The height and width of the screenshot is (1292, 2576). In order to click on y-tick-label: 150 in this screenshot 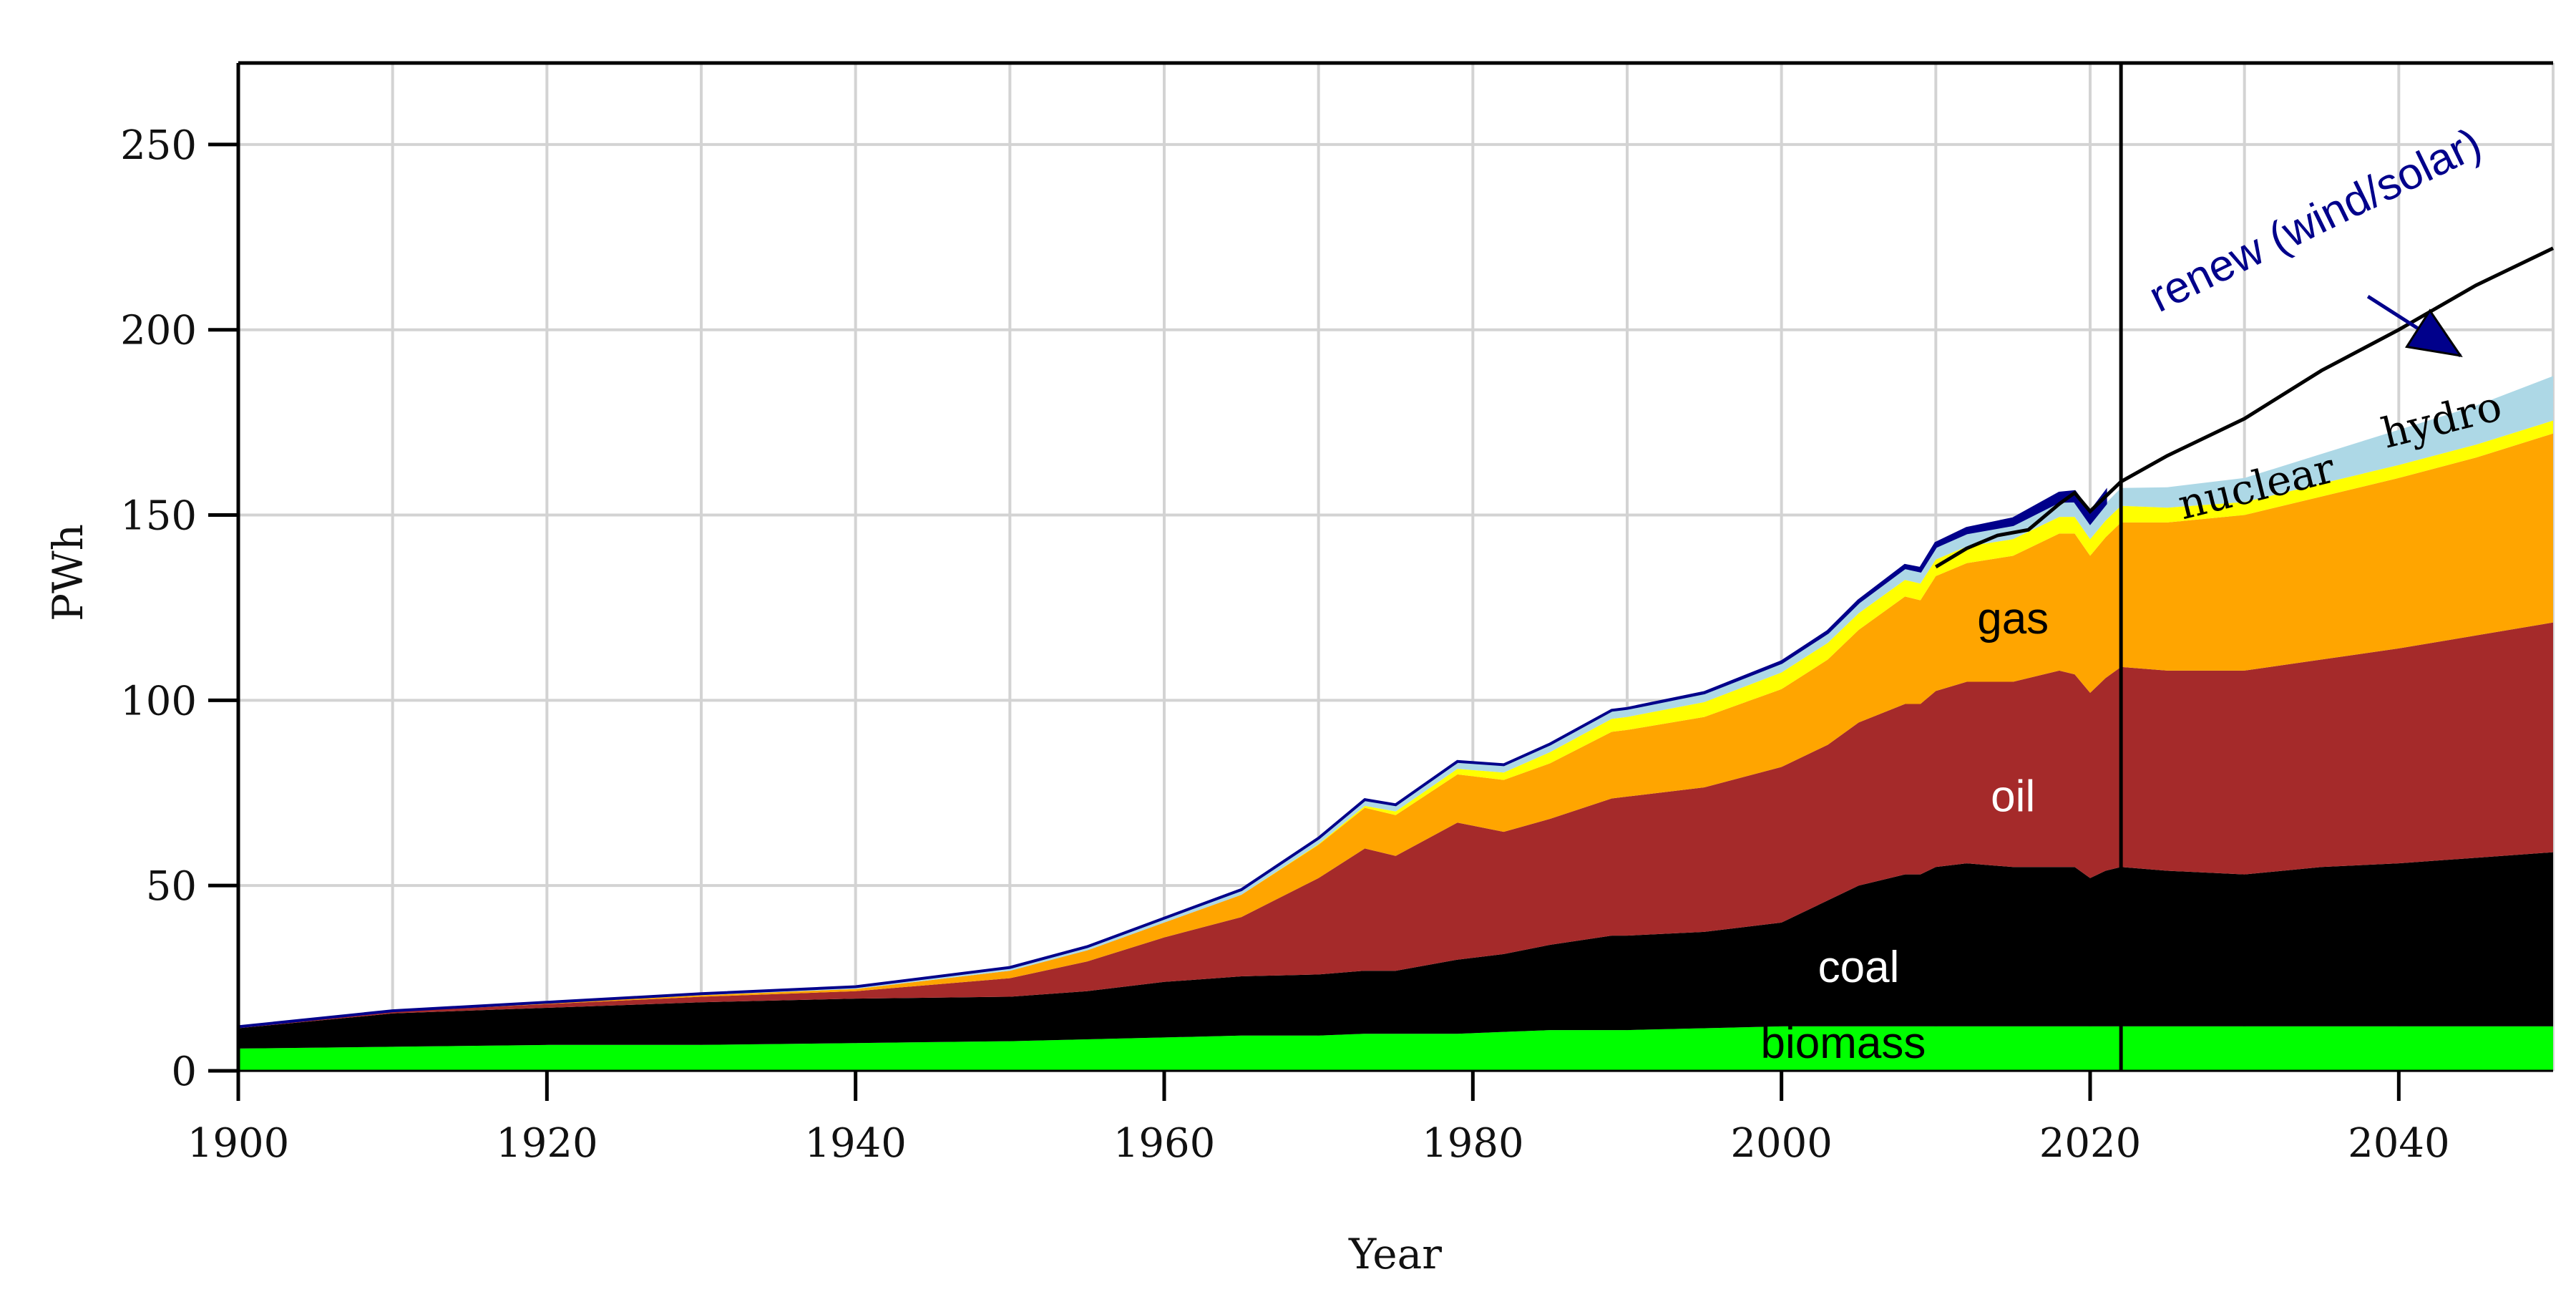, I will do `click(158, 516)`.